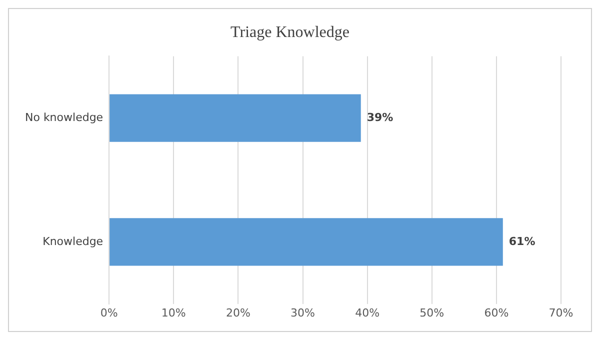 This screenshot has width=600, height=340. I want to click on chart-title: Triage Knowledge, so click(290, 32).